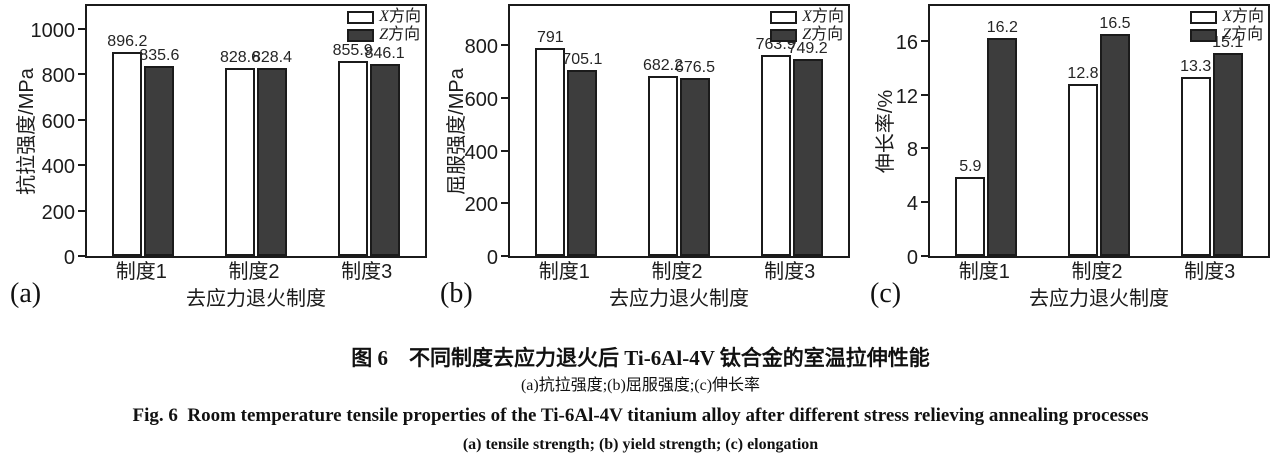 This screenshot has width=1281, height=468. I want to click on plot-area: 5.9 16.2 12.8 16.5 13.3 15.1 X方向 Z方向, so click(1095, 131).